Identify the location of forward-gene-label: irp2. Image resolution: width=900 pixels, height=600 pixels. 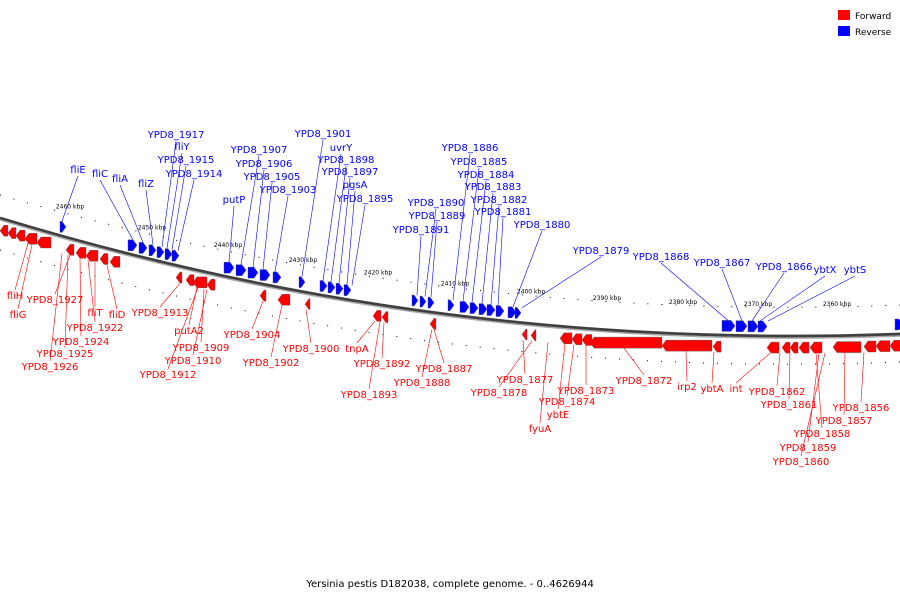
(687, 387).